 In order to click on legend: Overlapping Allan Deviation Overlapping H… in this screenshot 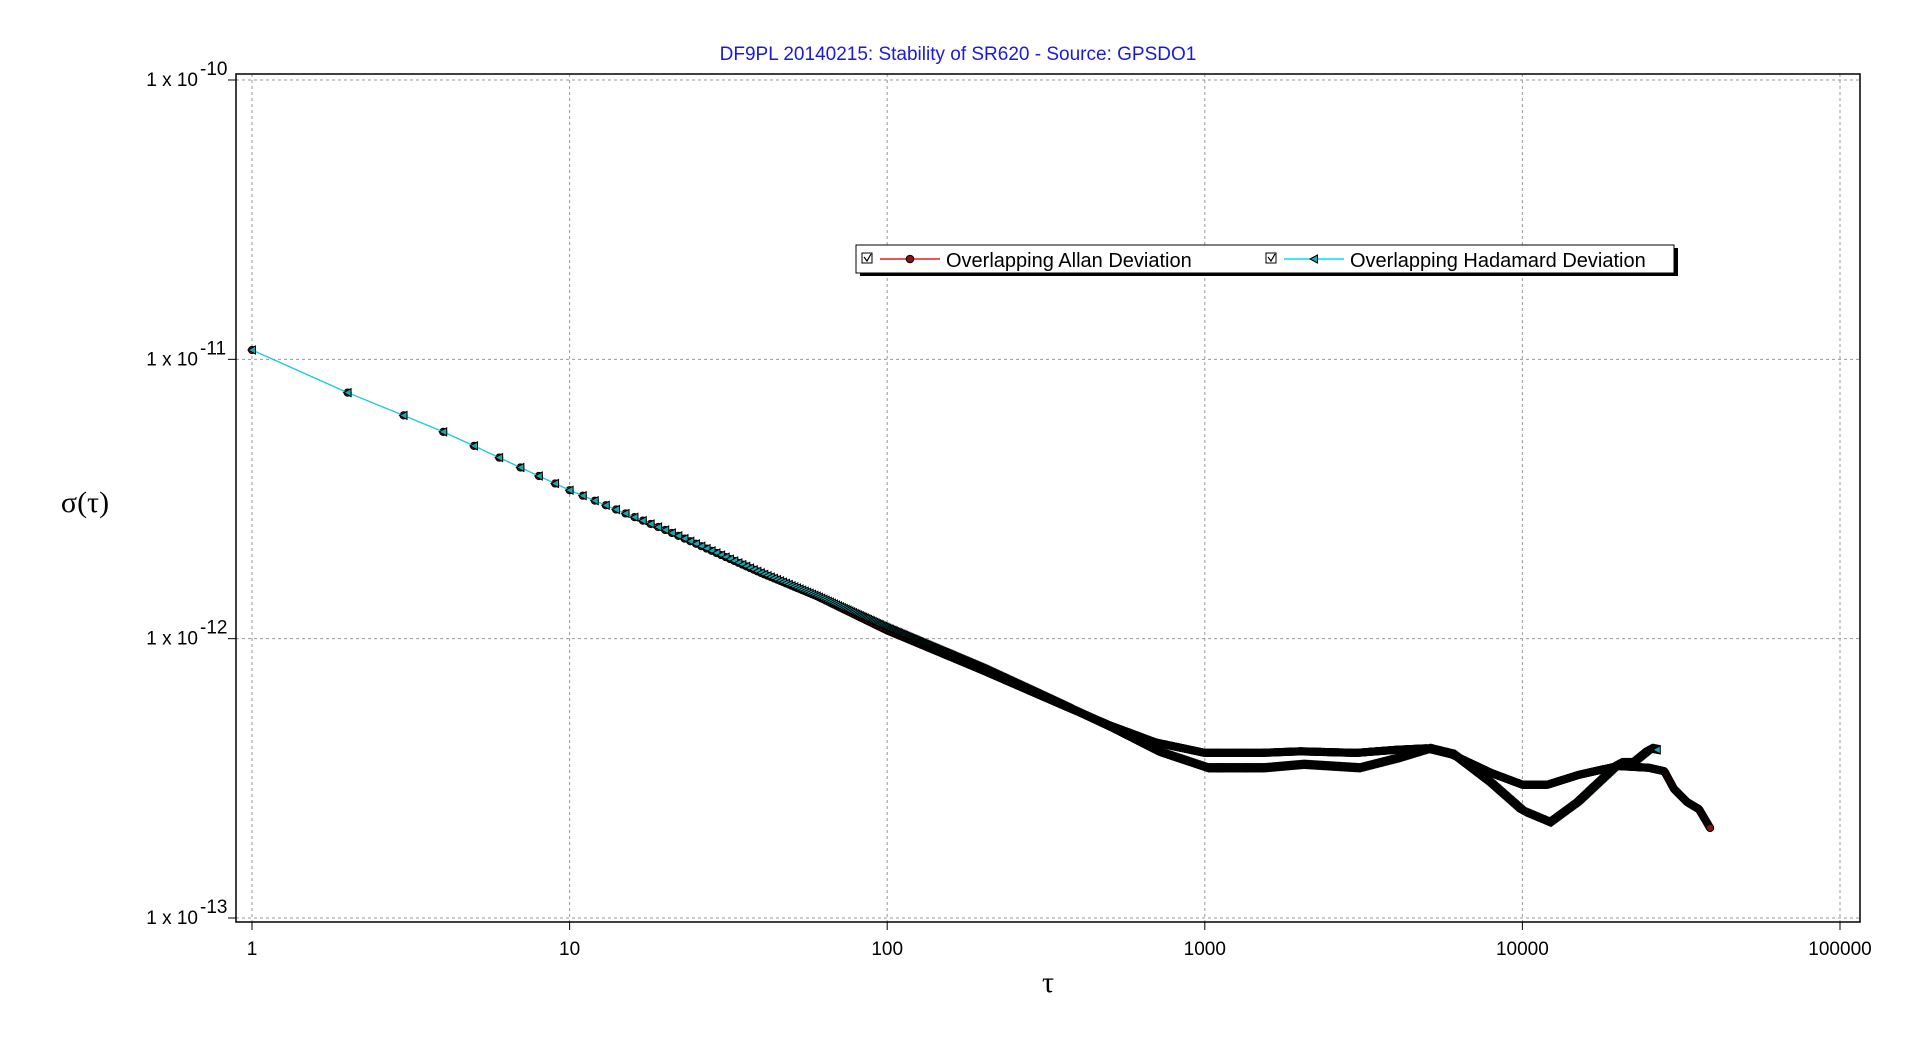, I will do `click(1266, 260)`.